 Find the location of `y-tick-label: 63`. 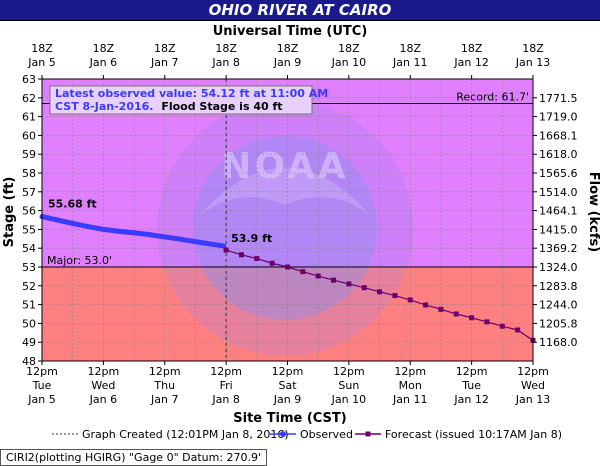

y-tick-label: 63 is located at coordinates (29, 79).